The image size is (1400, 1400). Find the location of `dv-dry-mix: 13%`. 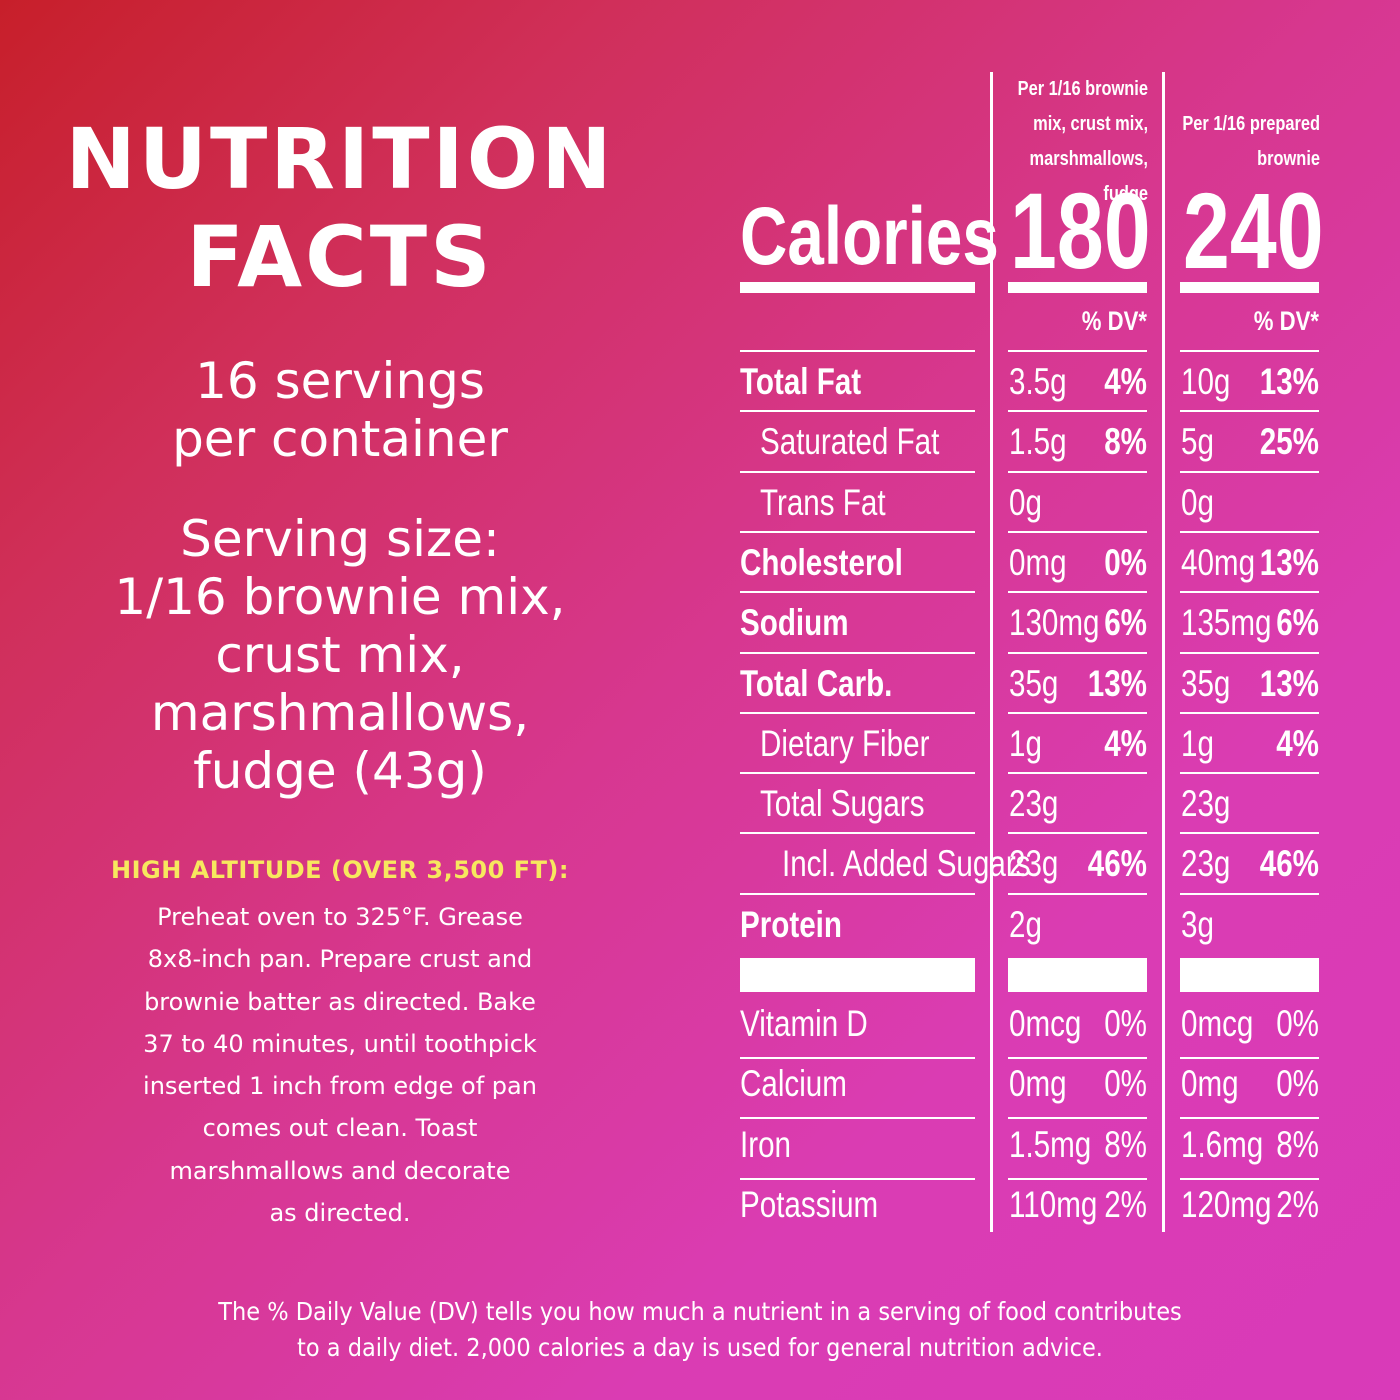

dv-dry-mix: 13% is located at coordinates (1117, 683).